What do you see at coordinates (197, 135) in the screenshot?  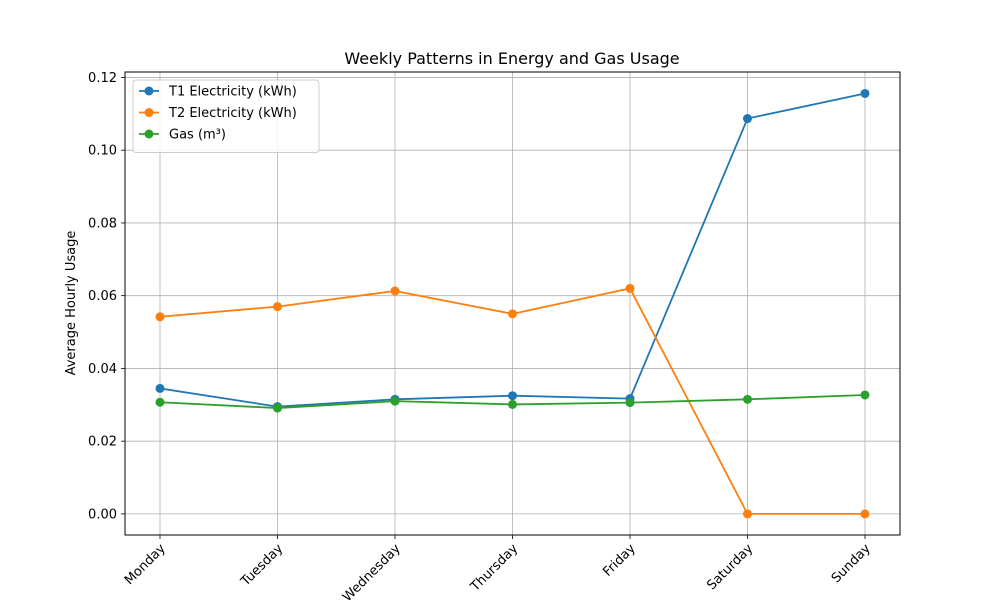 I see `legend-label: Gas (m³)` at bounding box center [197, 135].